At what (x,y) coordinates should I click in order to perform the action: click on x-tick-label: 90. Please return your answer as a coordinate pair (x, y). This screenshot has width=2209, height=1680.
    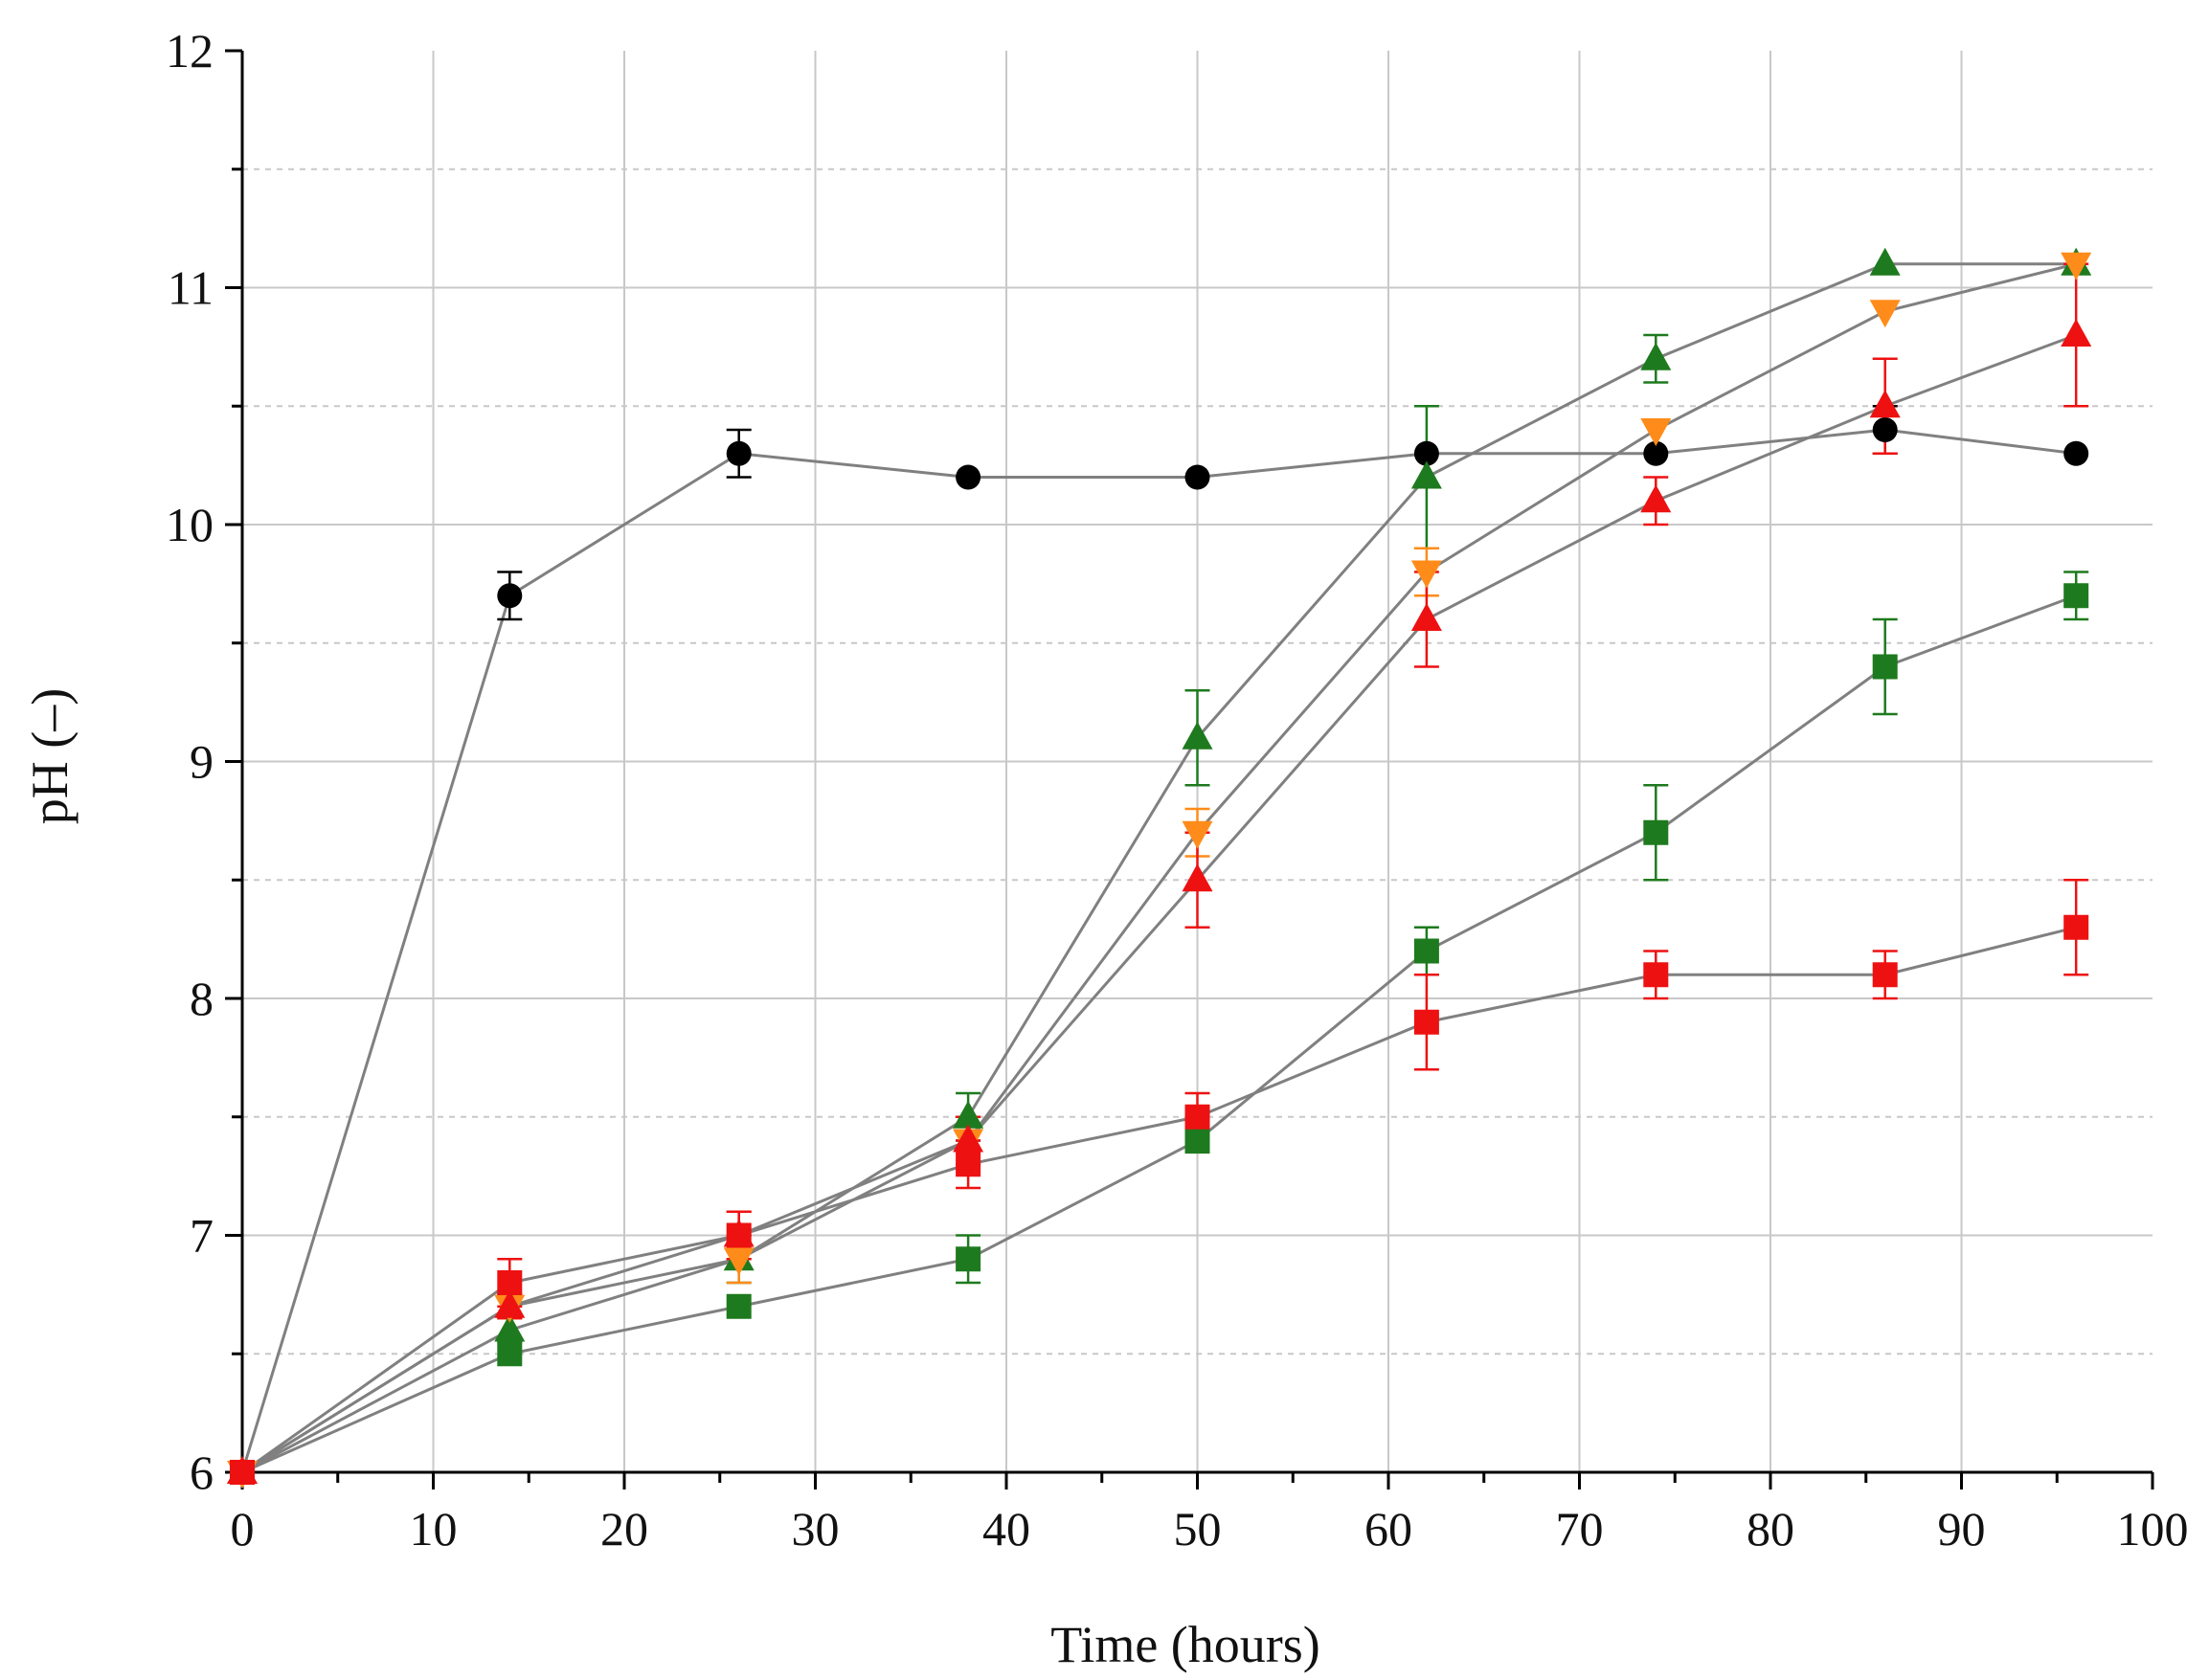
    Looking at the image, I should click on (1962, 1529).